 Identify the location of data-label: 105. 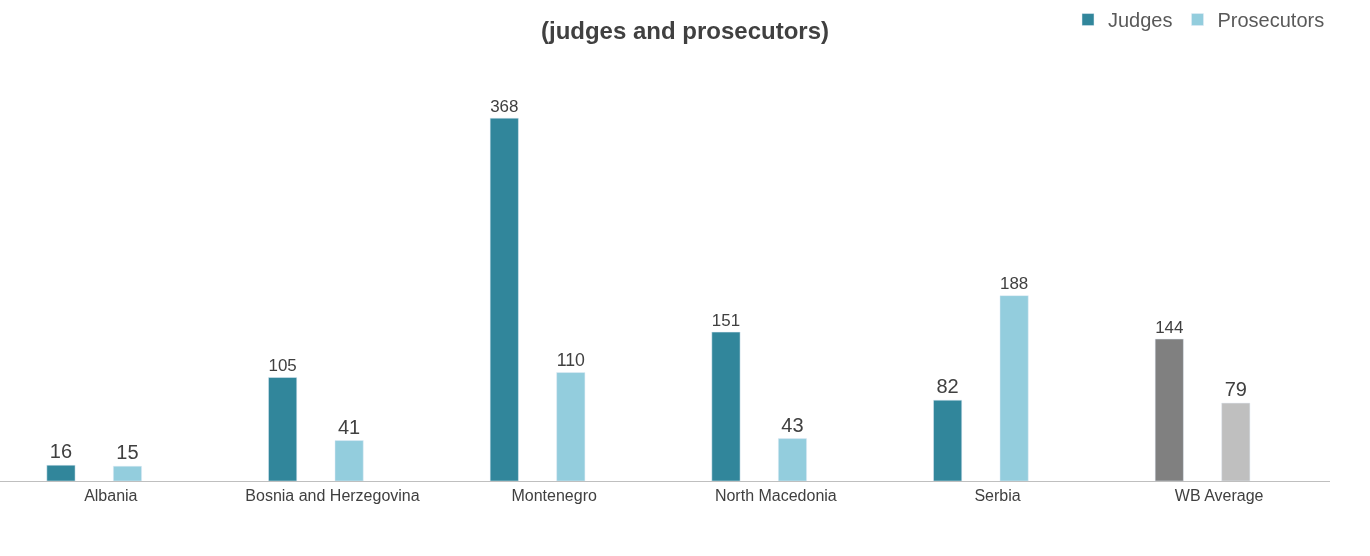
(282, 366).